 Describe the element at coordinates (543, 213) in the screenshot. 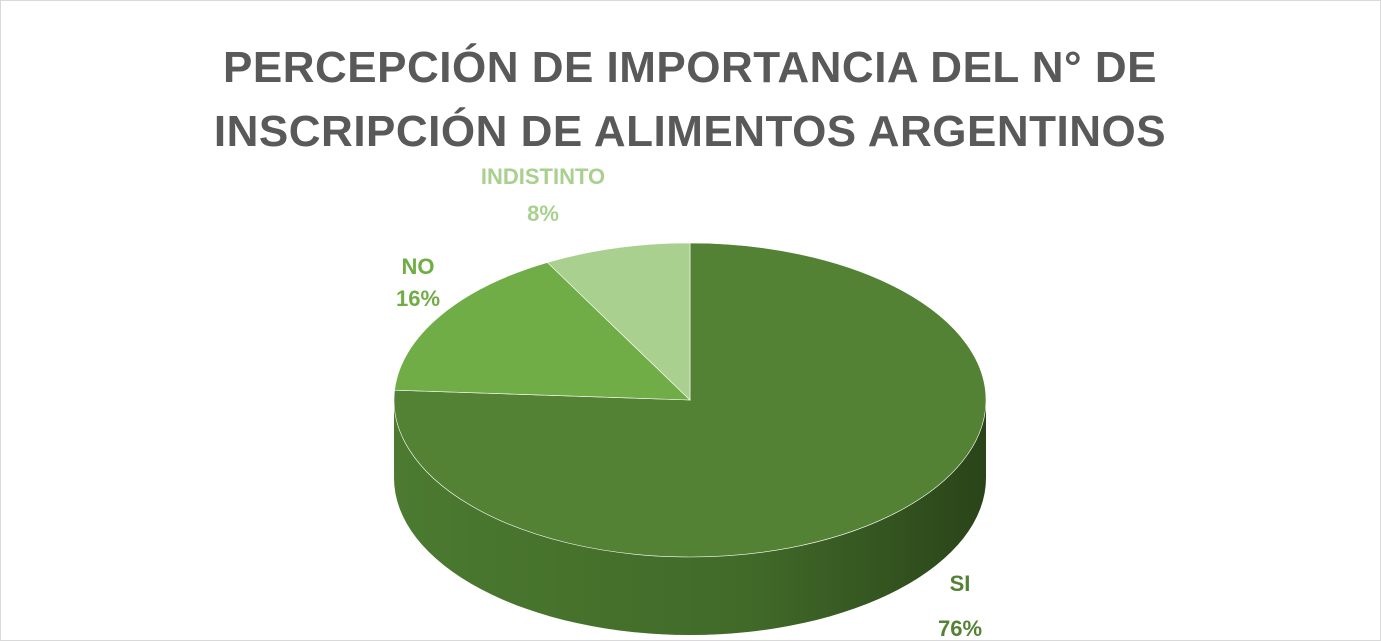

I see `slice-value-label: 8%` at that location.